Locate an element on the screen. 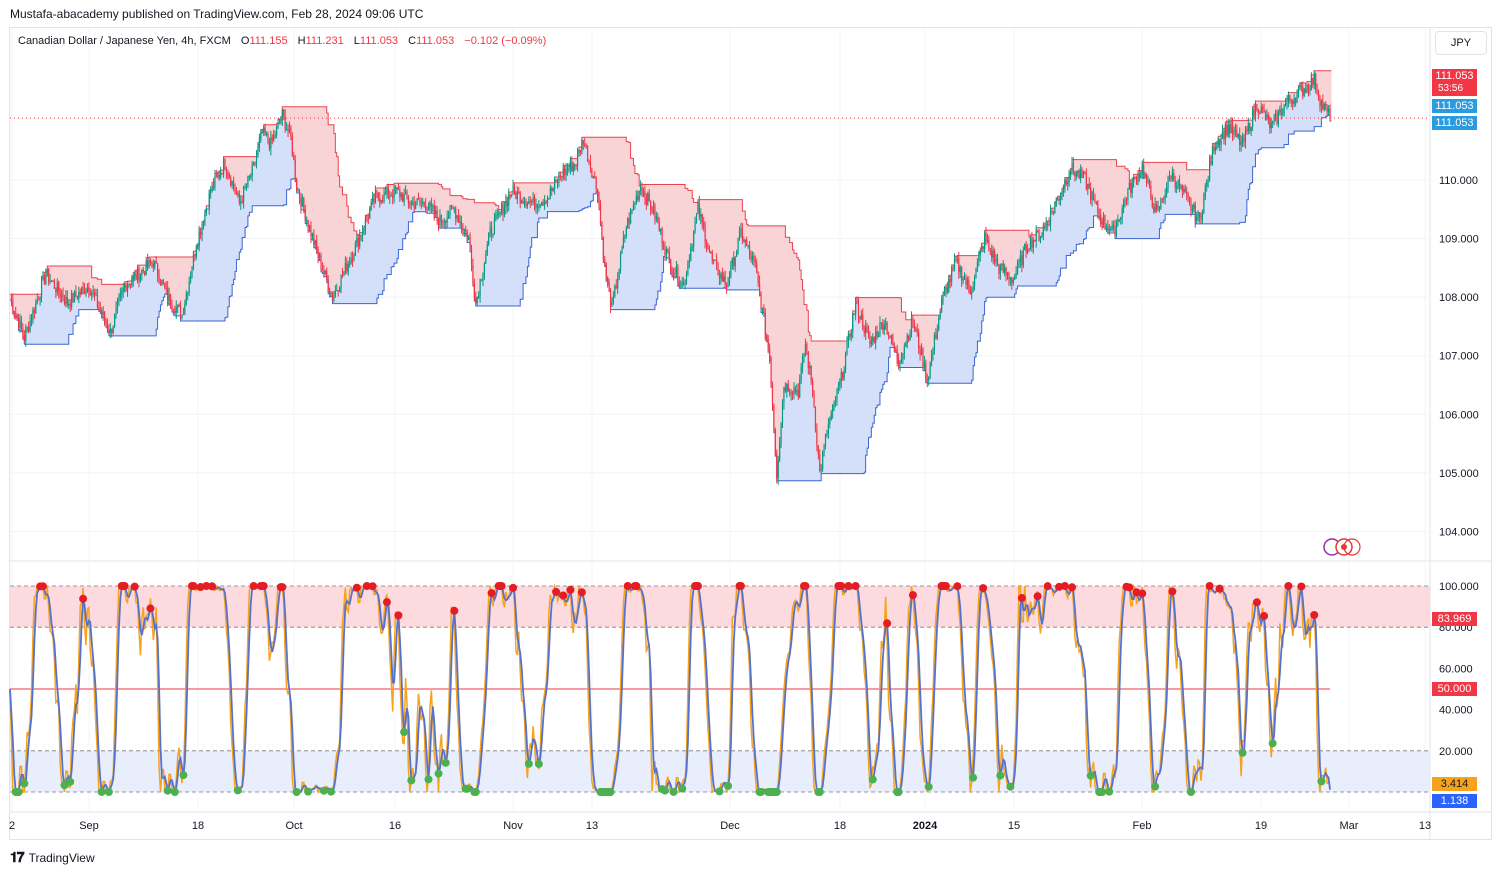 The width and height of the screenshot is (1500, 874). tradingview-brand: 𝟏𝟕 TradingView is located at coordinates (52, 857).